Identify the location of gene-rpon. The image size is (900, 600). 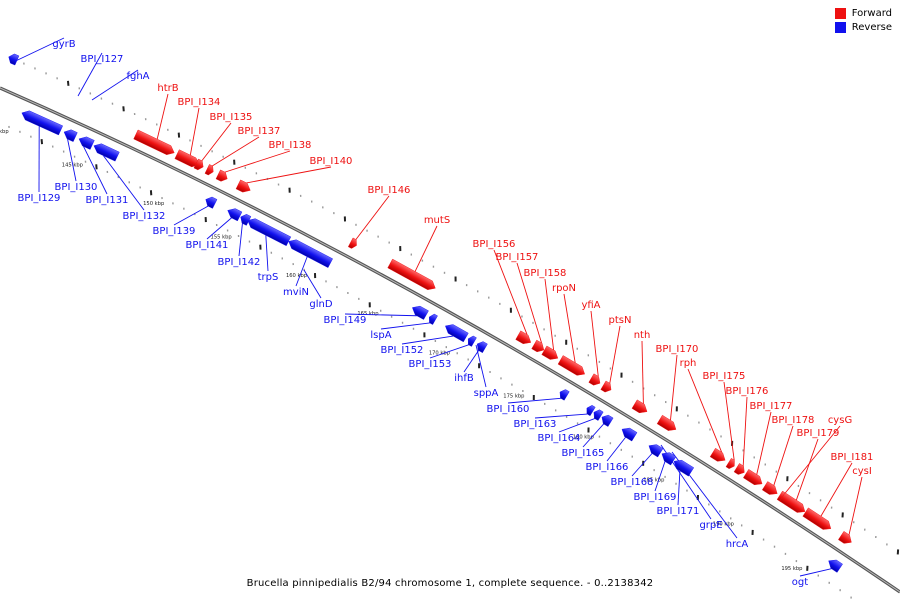
(572, 367).